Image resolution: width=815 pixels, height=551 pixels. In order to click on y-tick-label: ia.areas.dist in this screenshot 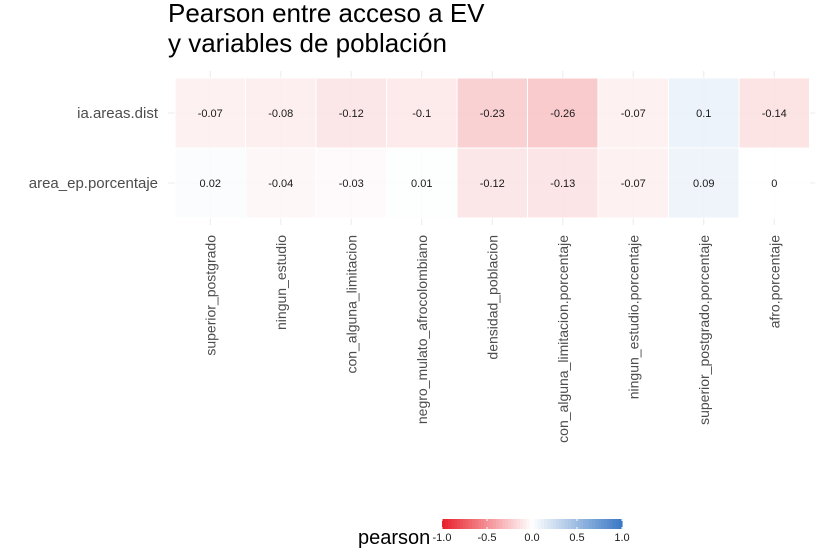, I will do `click(118, 113)`.